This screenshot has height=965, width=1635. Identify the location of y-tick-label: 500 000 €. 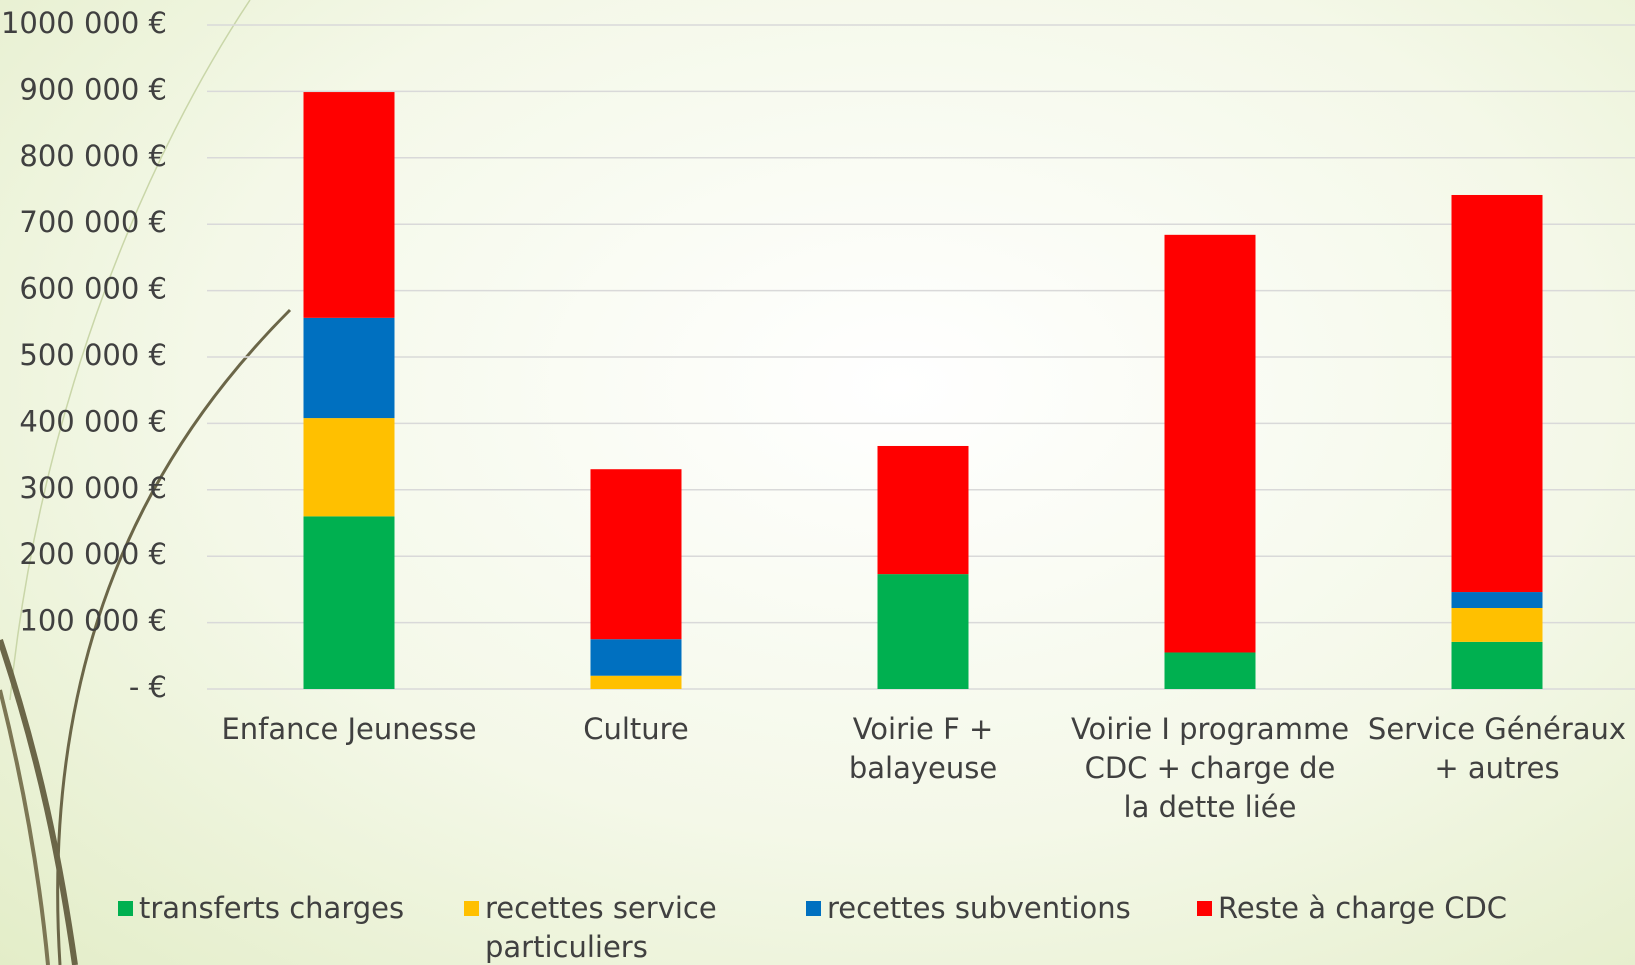
(93, 355).